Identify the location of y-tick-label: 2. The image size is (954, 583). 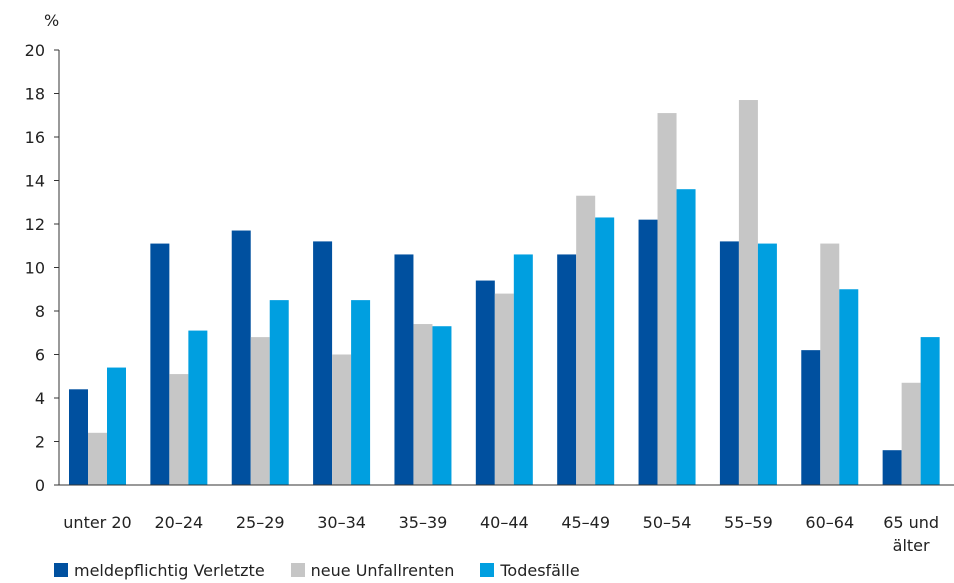
(40, 442).